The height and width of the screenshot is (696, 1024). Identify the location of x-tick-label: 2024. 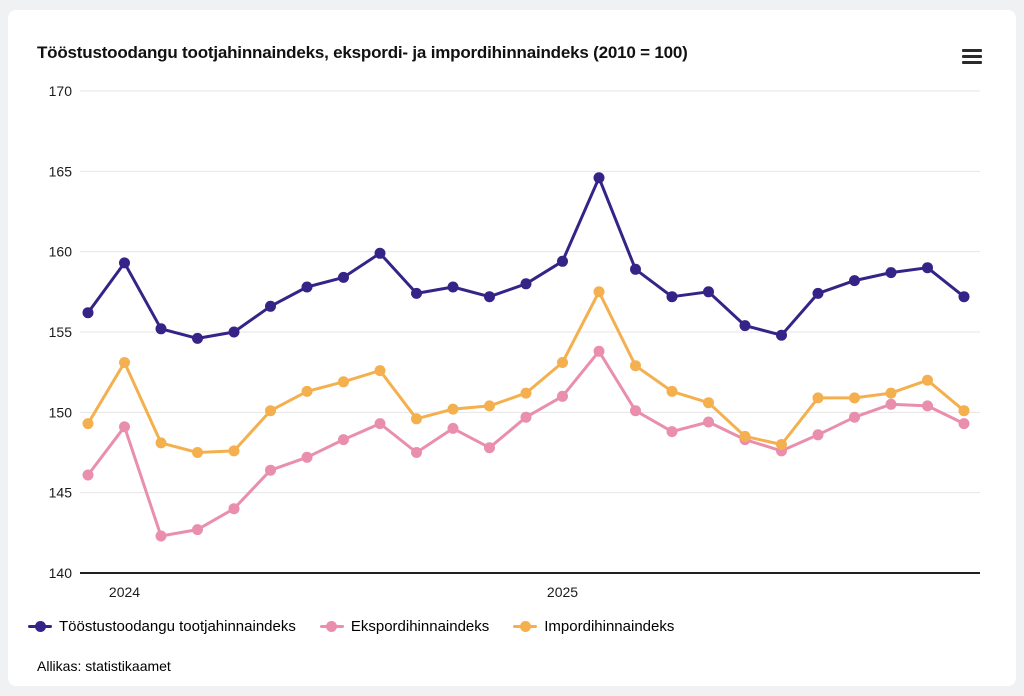
(124, 592).